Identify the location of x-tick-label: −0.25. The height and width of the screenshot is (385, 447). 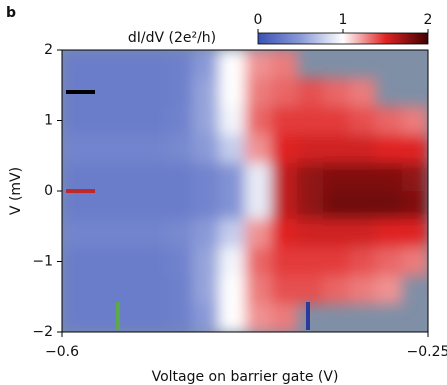
(427, 352).